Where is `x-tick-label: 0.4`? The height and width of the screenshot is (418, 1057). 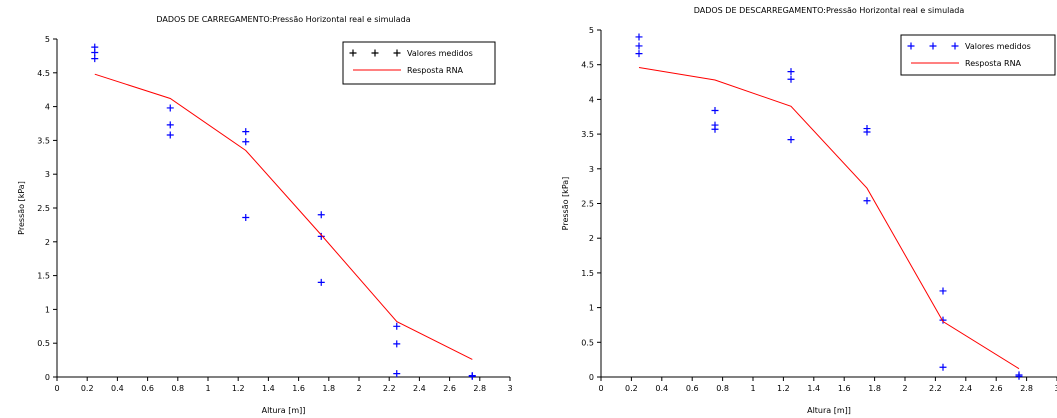 x-tick-label: 0.4 is located at coordinates (117, 388).